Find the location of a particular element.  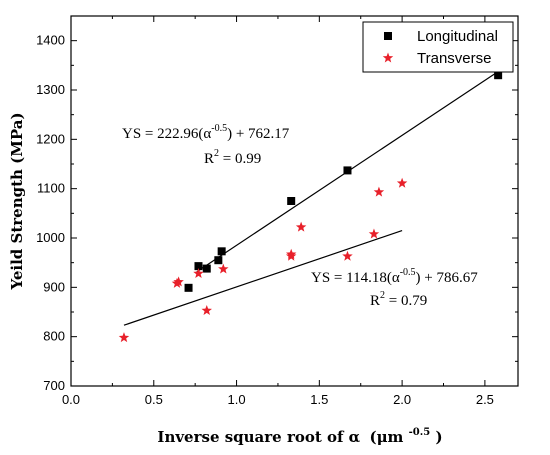

legend-box is located at coordinates (438, 47).